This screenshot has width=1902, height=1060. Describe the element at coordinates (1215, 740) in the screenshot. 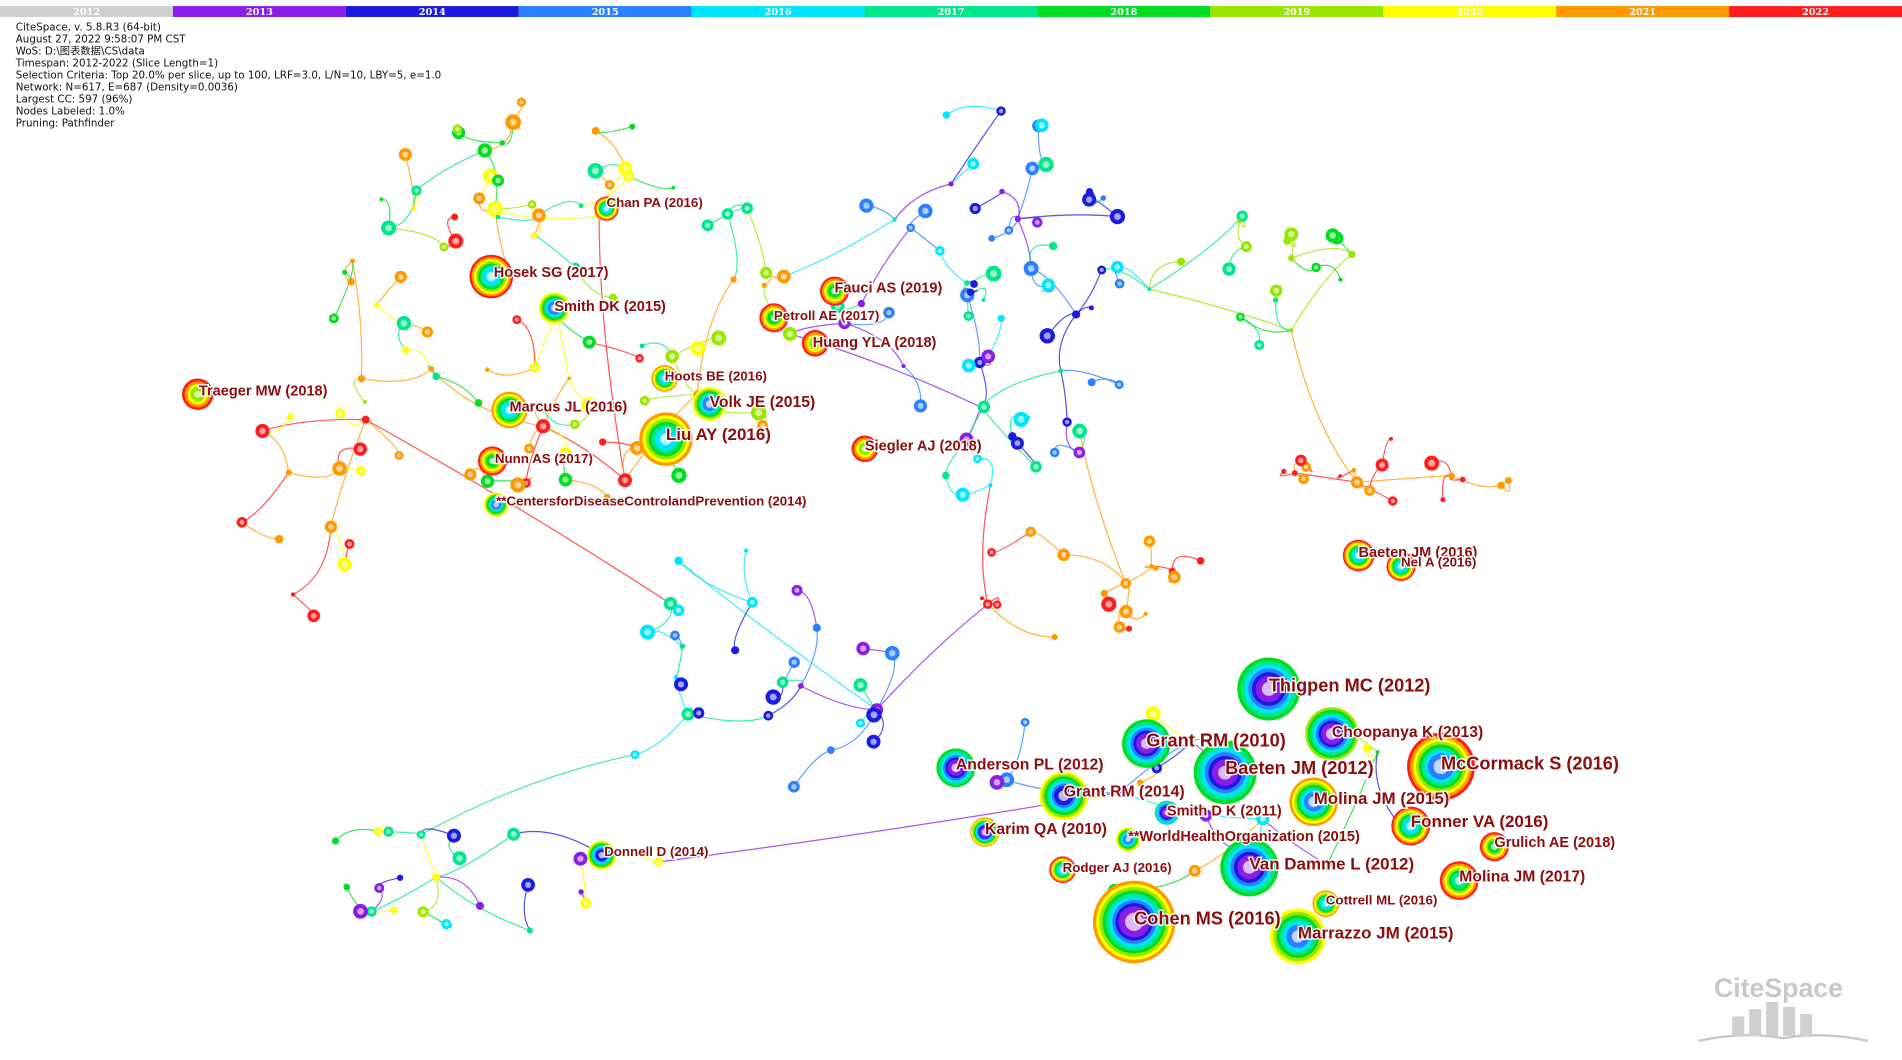

I see `node-label: Grant RM (2010)` at that location.